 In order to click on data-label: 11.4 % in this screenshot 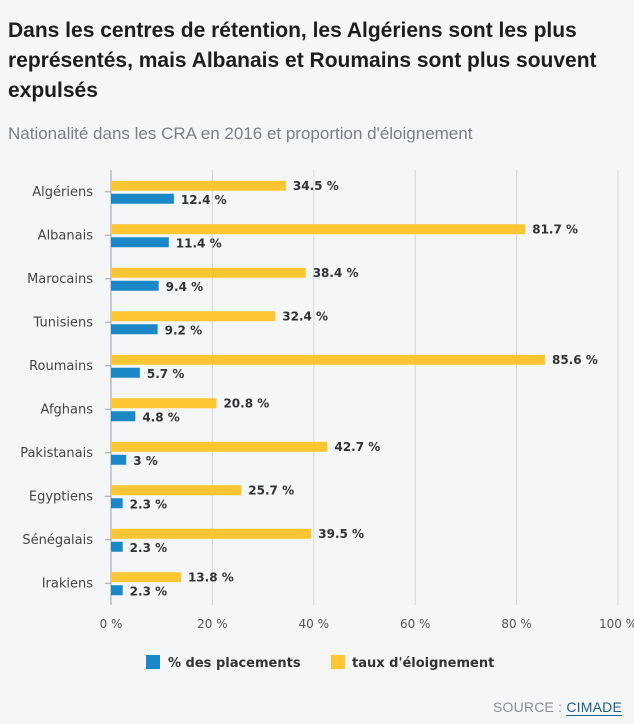, I will do `click(199, 243)`.